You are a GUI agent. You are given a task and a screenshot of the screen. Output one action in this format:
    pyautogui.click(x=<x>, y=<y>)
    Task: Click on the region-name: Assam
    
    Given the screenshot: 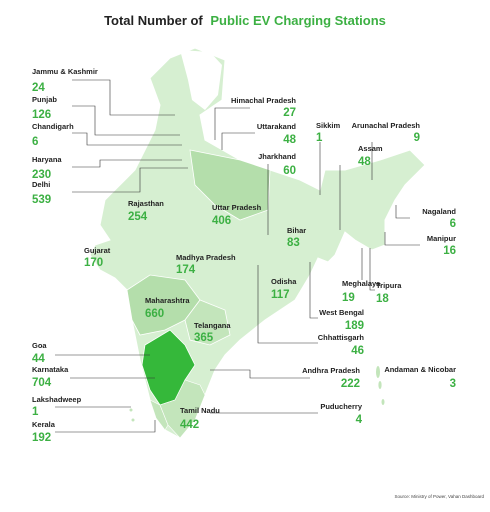 What is the action you would take?
    pyautogui.click(x=370, y=148)
    